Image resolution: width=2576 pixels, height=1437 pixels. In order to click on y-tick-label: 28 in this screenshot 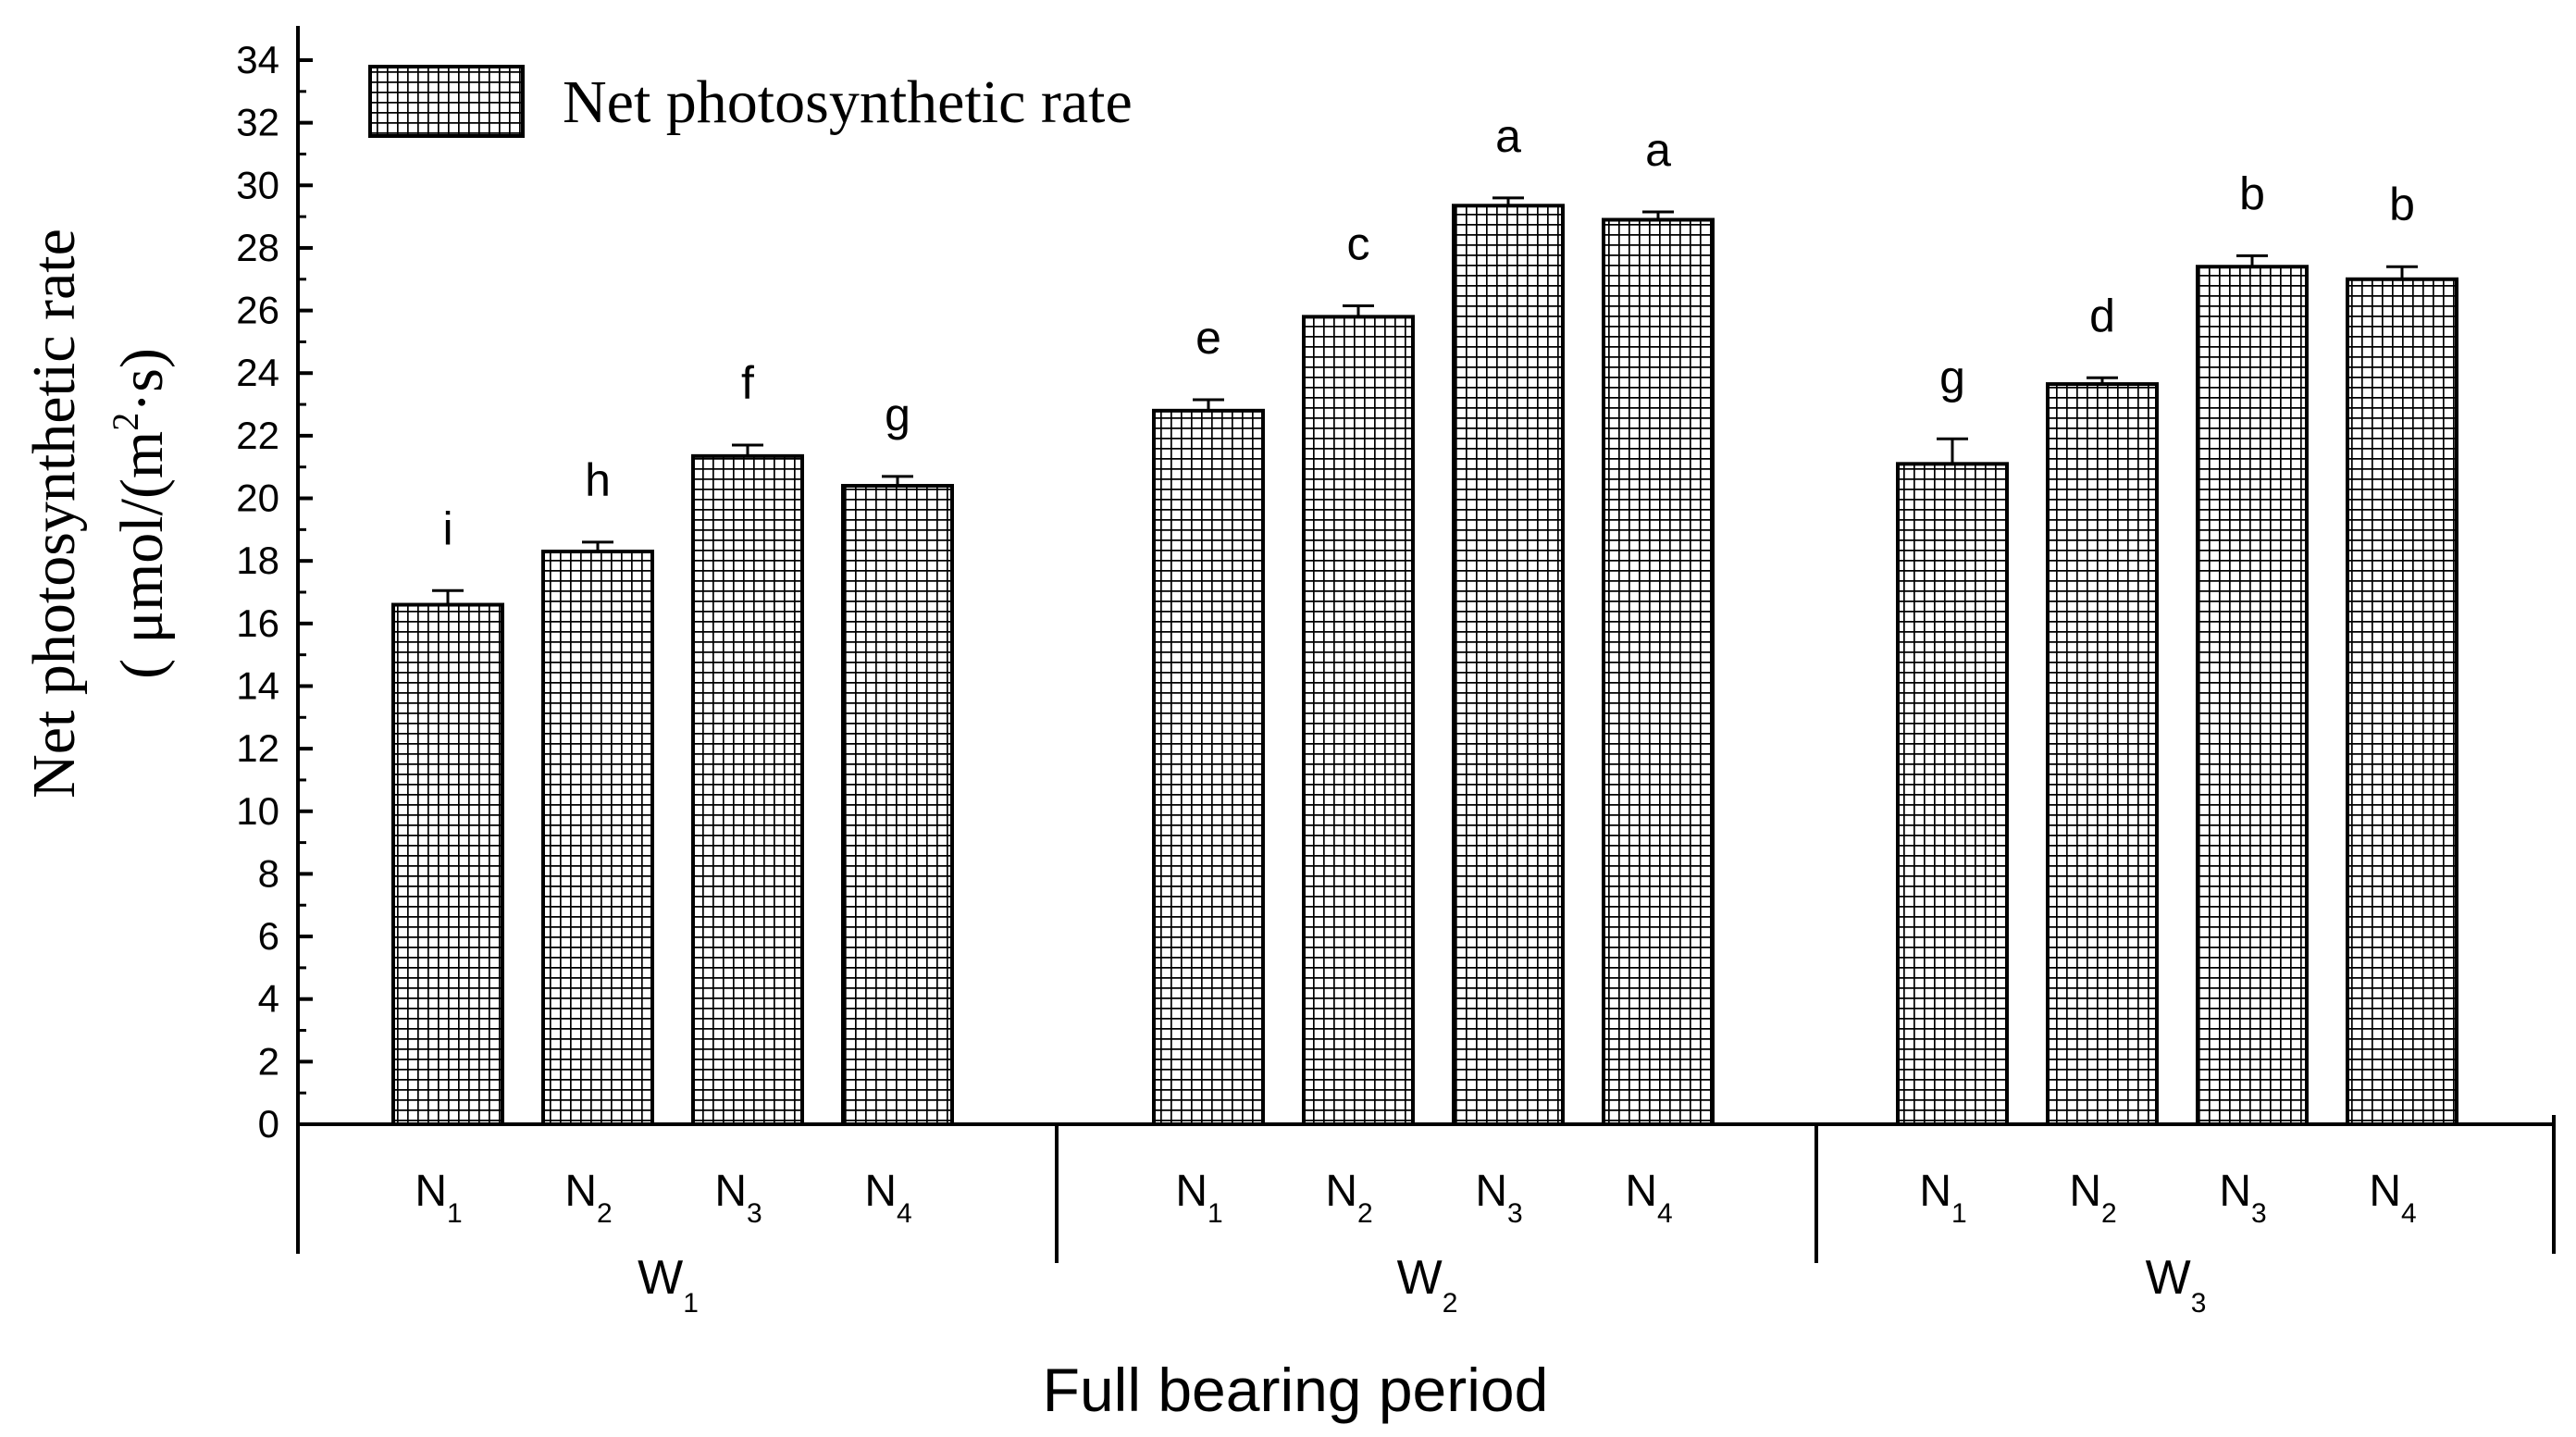, I will do `click(257, 247)`.